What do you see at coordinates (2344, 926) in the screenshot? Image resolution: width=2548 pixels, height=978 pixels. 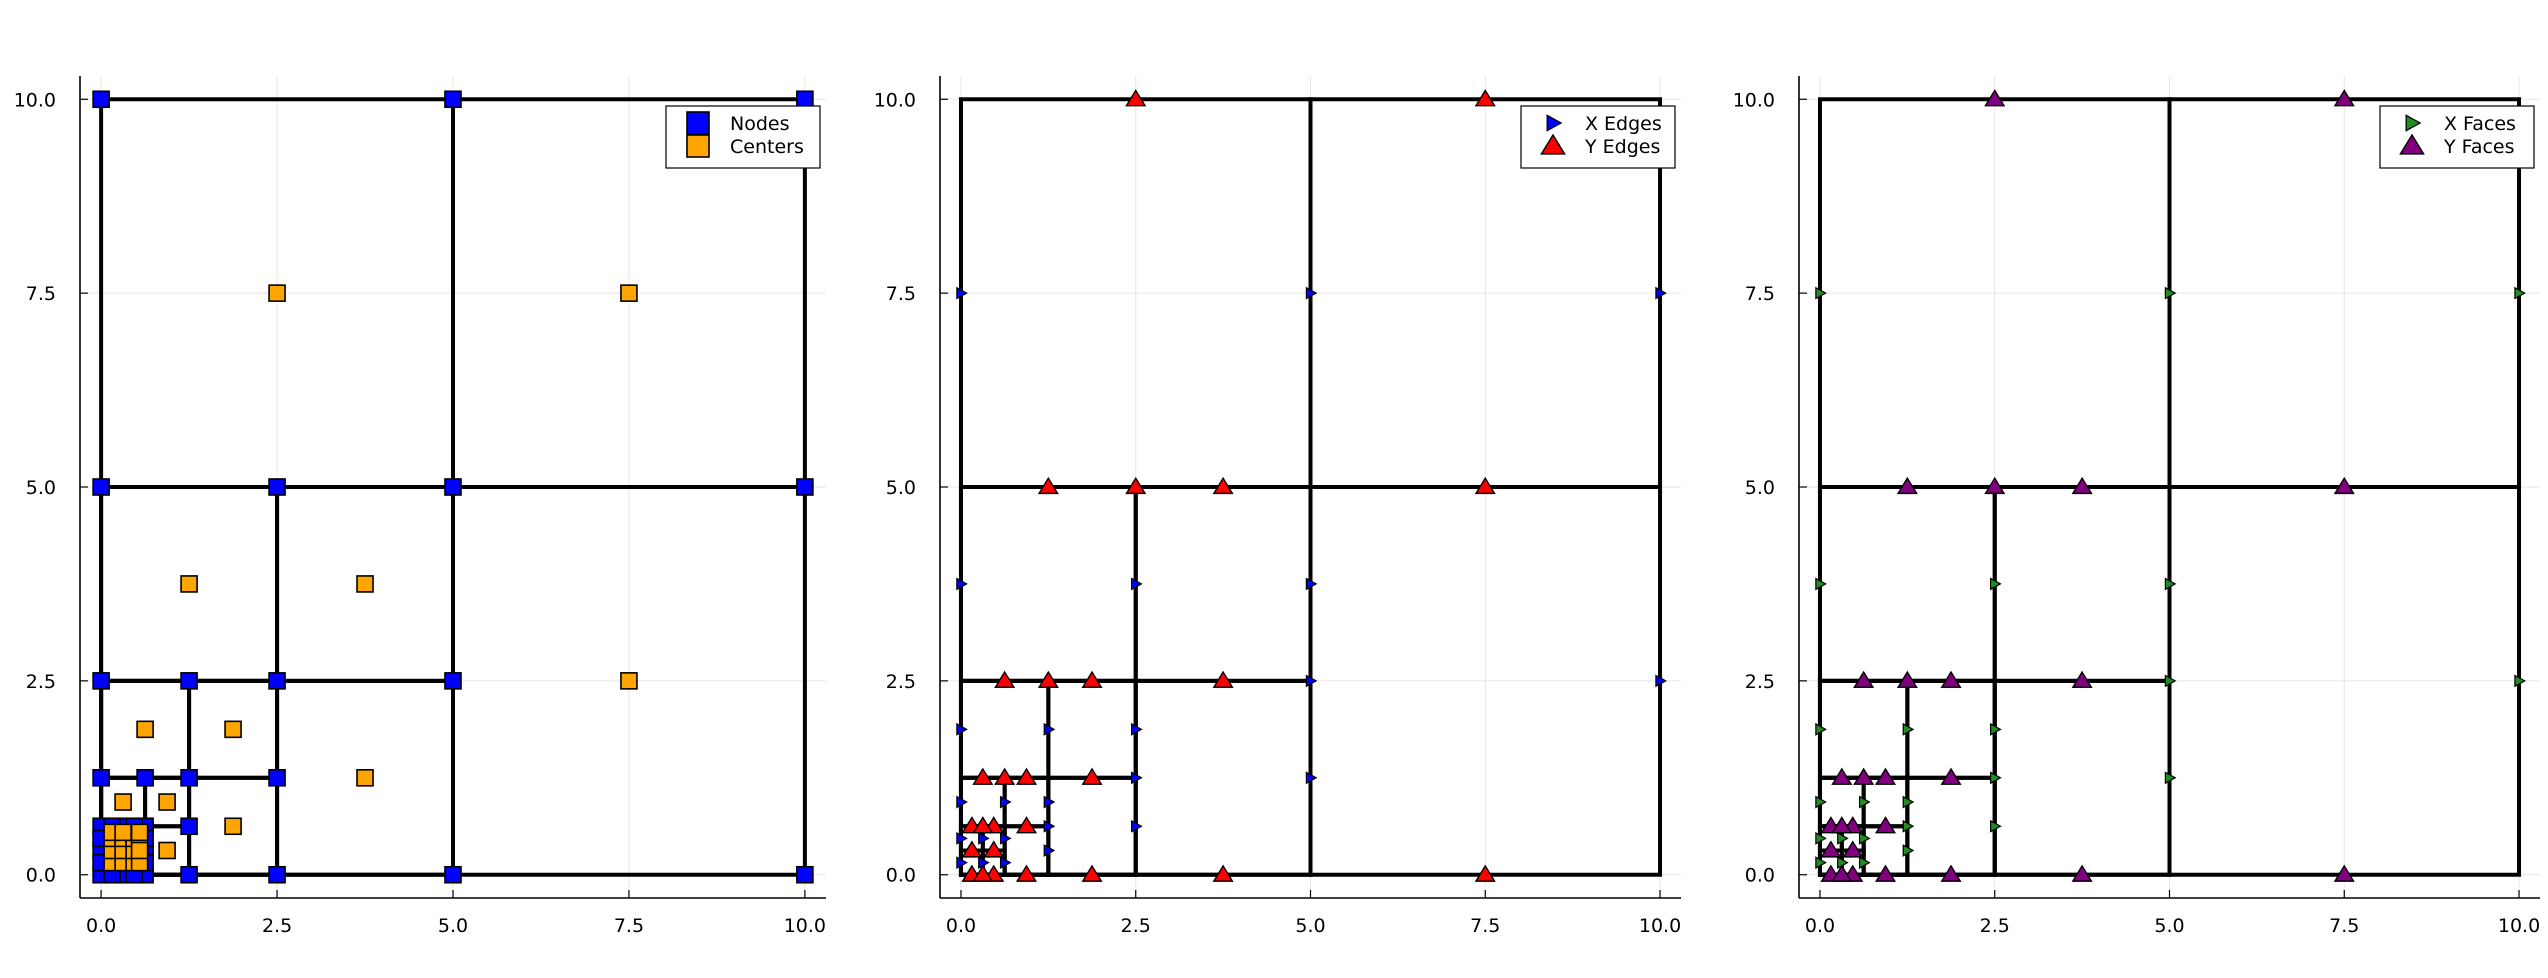 I see `x-tick-label: 7.5` at bounding box center [2344, 926].